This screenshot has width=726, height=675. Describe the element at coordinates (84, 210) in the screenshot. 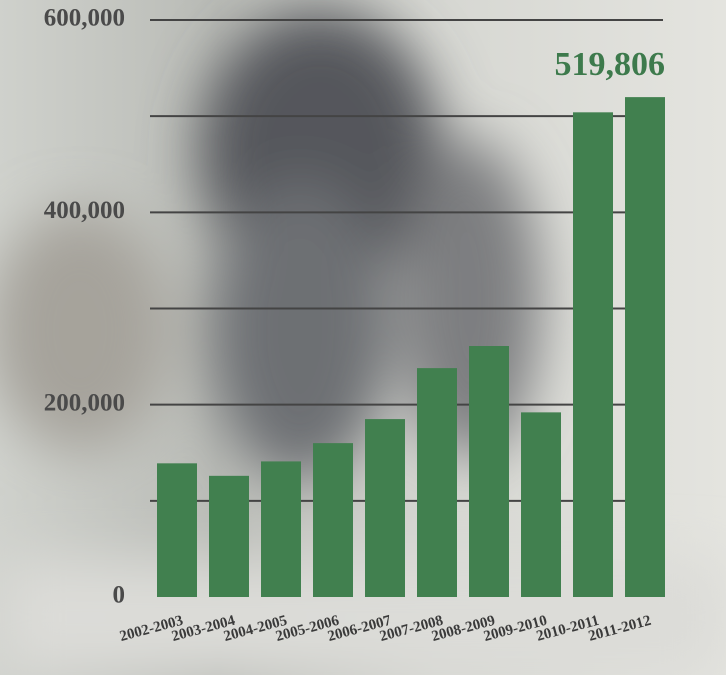

I see `y-tick-label: 400,000` at that location.